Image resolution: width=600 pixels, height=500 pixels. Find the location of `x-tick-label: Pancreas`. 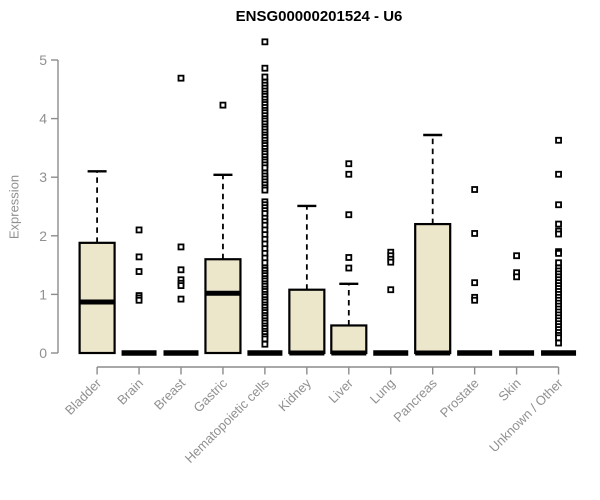

x-tick-label: Pancreas is located at coordinates (415, 400).